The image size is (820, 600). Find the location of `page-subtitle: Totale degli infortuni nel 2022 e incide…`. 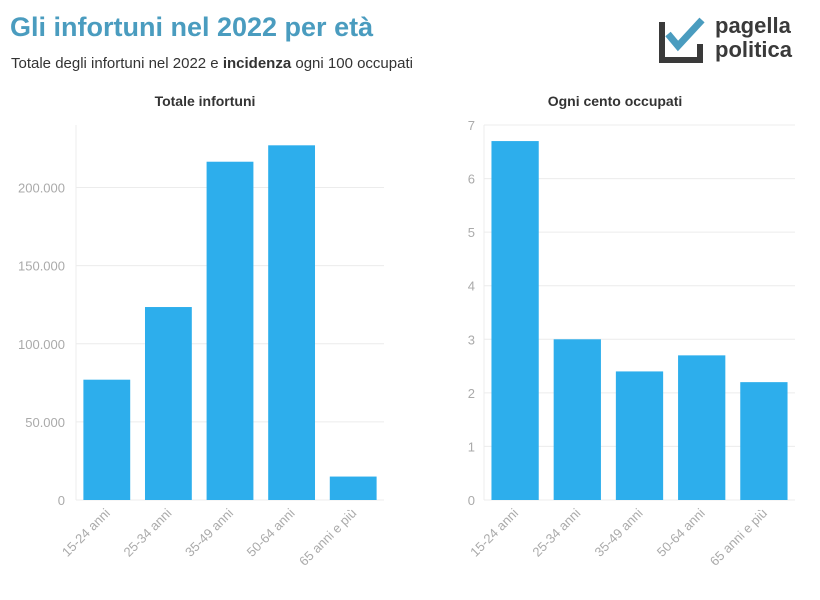

page-subtitle: Totale degli infortuni nel 2022 e incide… is located at coordinates (212, 63).